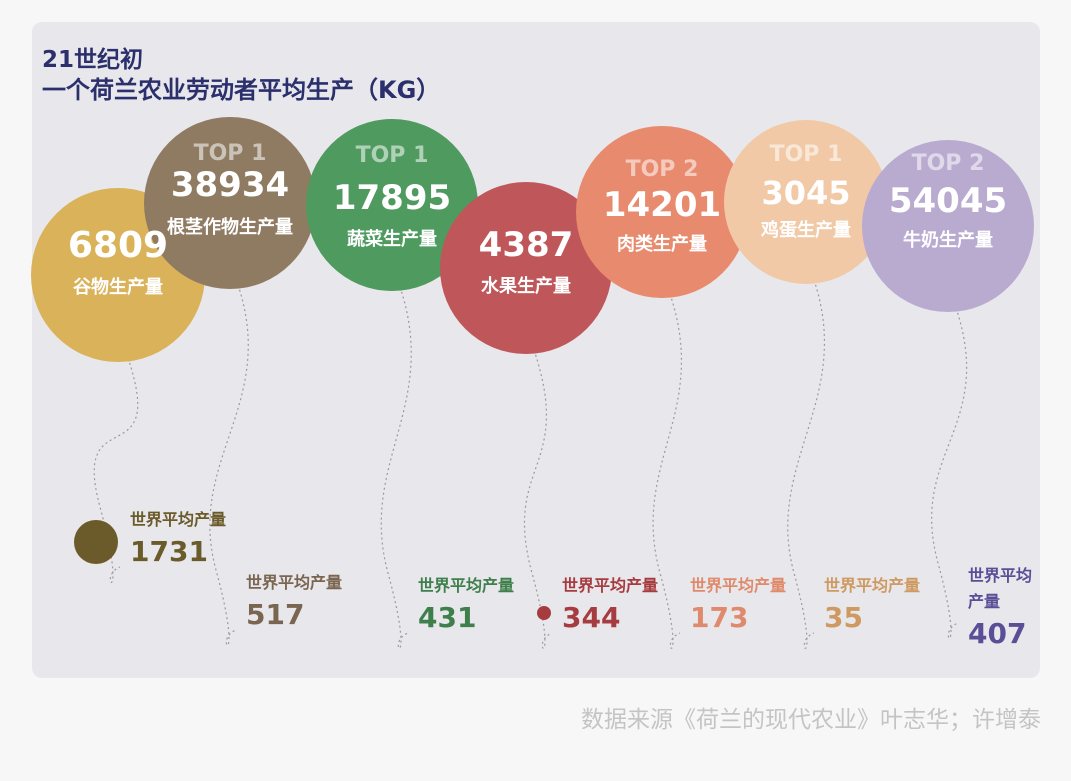  I want to click on bubble-rank-3: TOP 1, so click(392, 155).